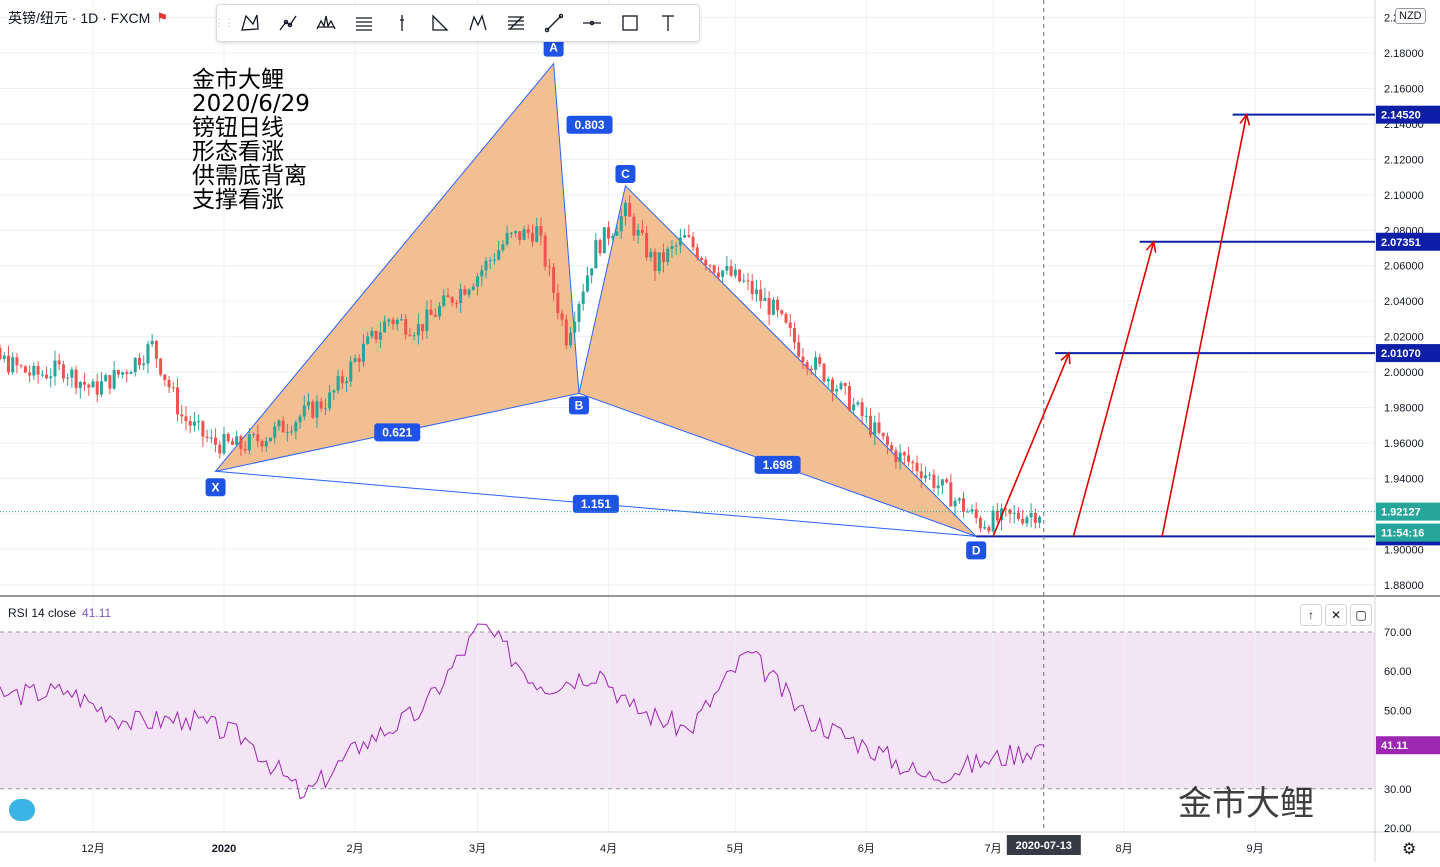 The height and width of the screenshot is (867, 1440). I want to click on triangle-pattern-icon, so click(402, 23).